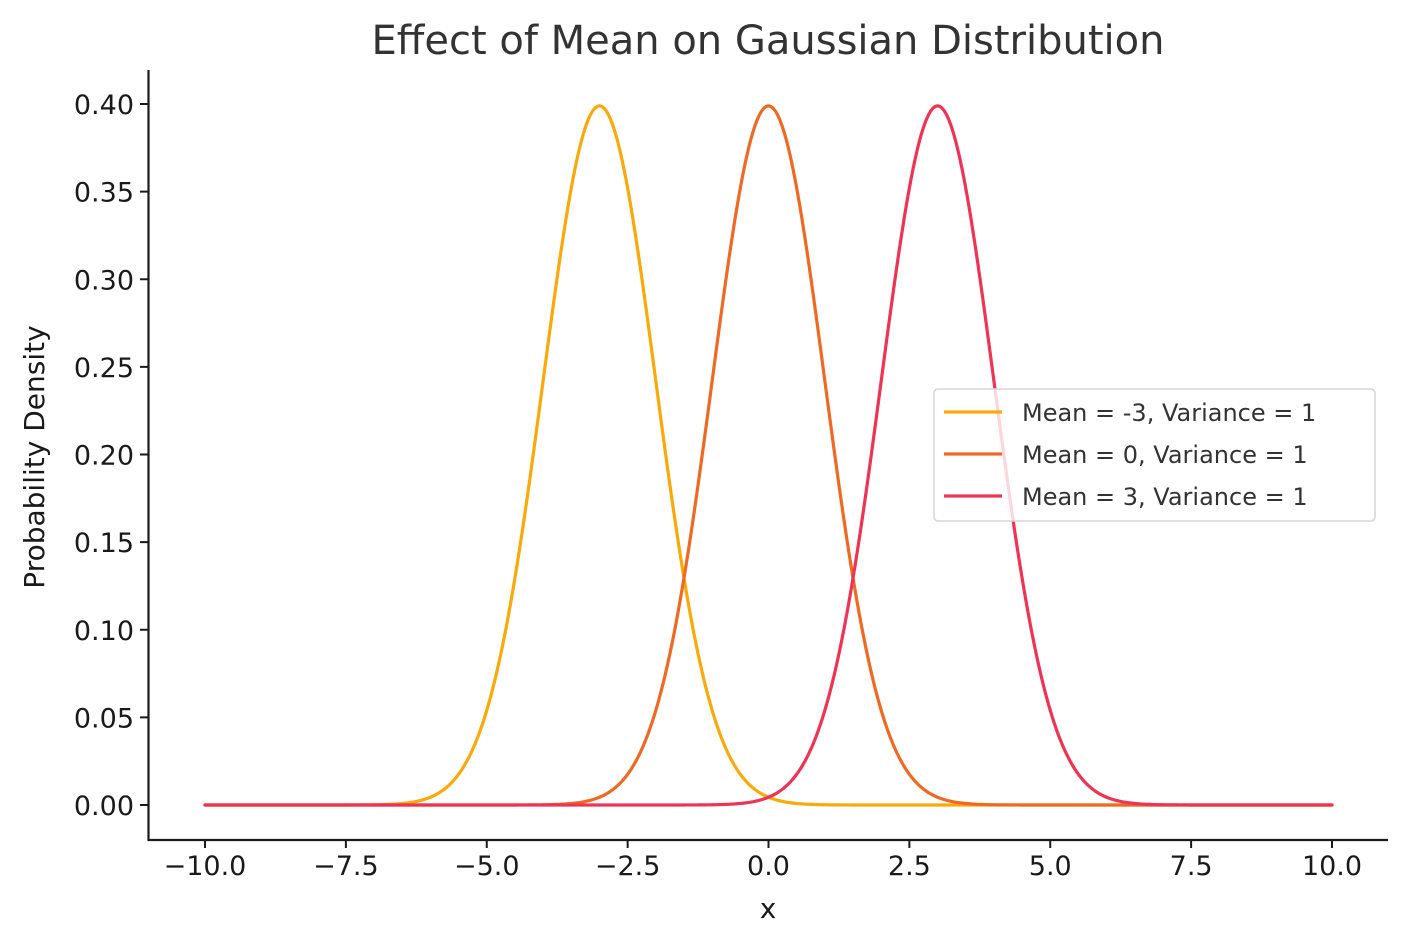  Describe the element at coordinates (768, 908) in the screenshot. I see `x-axis-label: x` at that location.